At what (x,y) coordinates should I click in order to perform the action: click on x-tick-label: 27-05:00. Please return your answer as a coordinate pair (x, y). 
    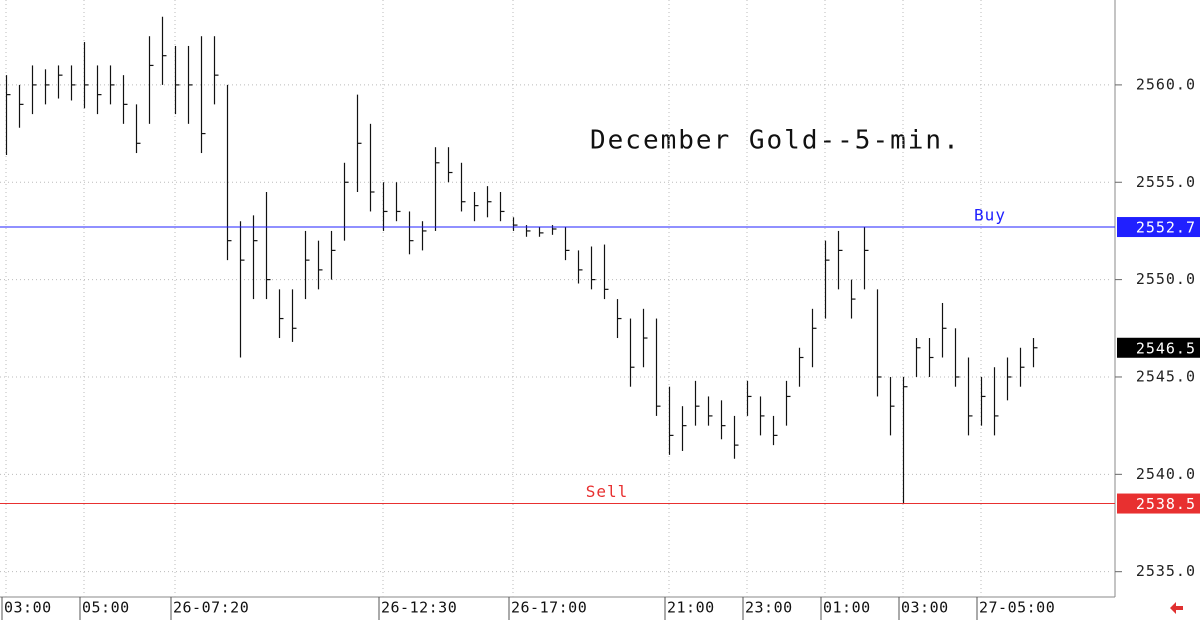
    Looking at the image, I should click on (1017, 608).